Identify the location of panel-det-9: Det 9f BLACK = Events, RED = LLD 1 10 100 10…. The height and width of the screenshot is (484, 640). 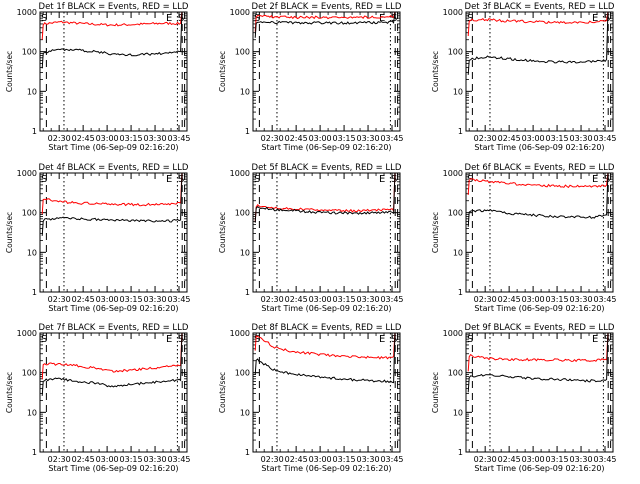
(524, 398).